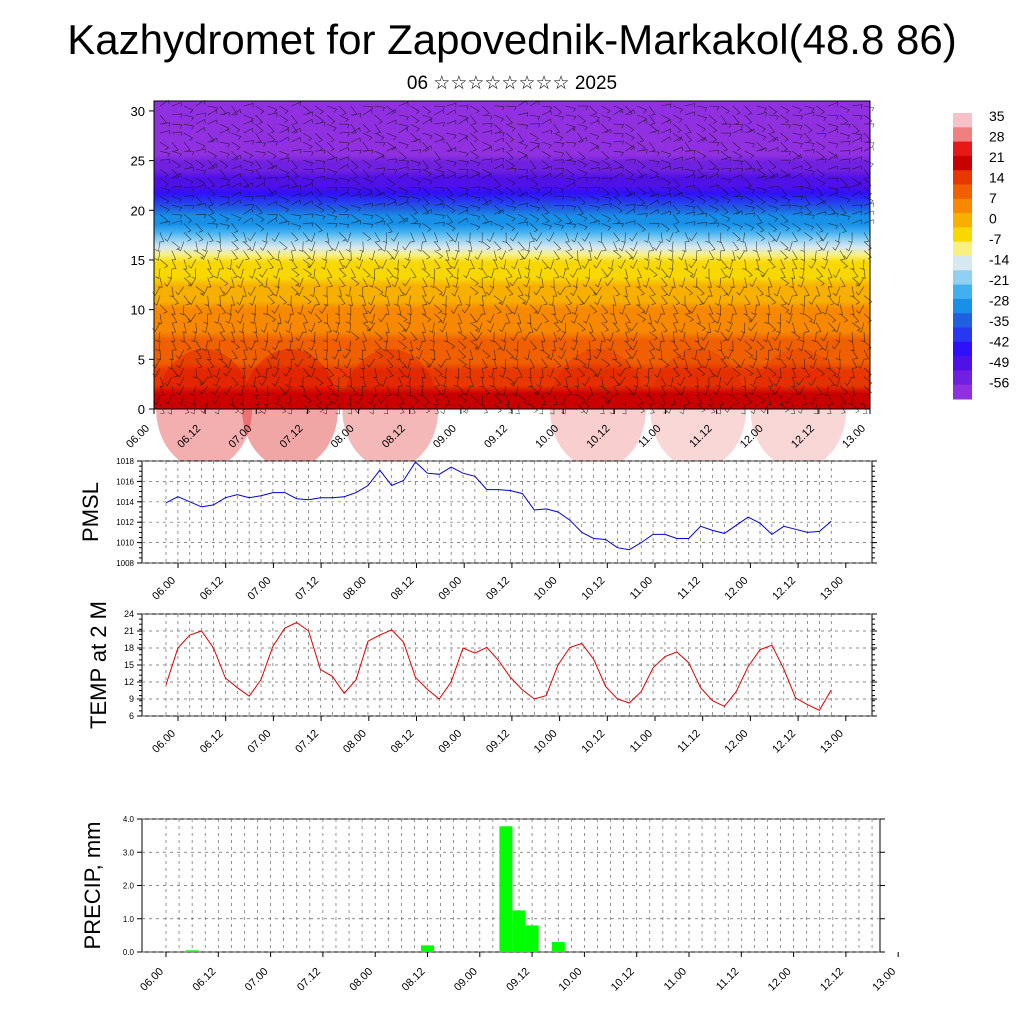 This screenshot has height=1024, width=1024. Describe the element at coordinates (558, 947) in the screenshot. I see `precip-bar` at that location.